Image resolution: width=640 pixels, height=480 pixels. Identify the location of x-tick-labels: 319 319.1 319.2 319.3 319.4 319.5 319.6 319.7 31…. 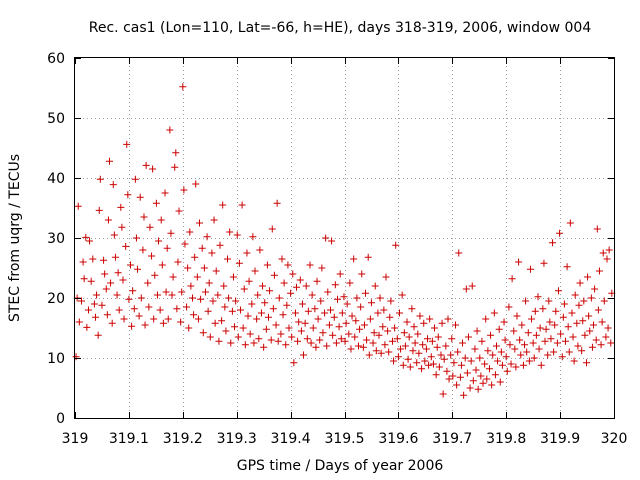
(345, 439).